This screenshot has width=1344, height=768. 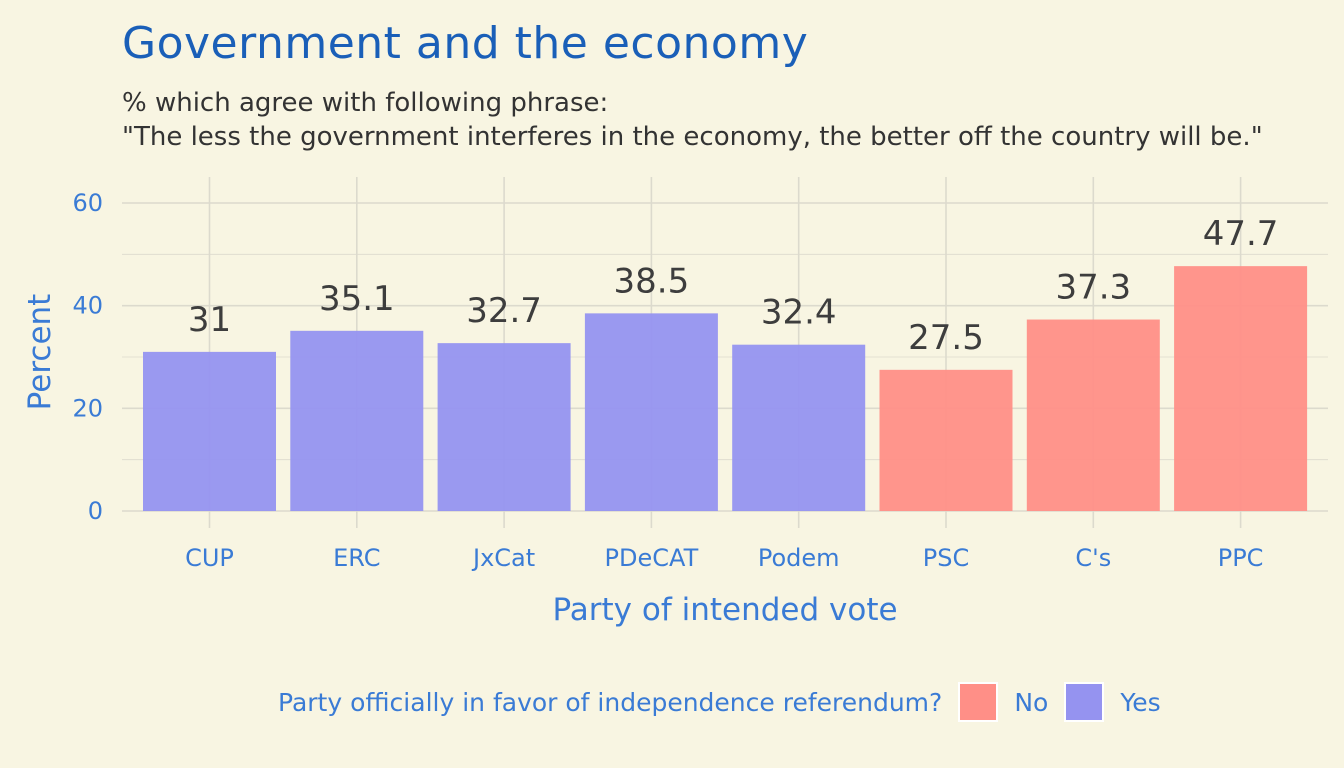 I want to click on x-tick-label: CUP, so click(x=209, y=558).